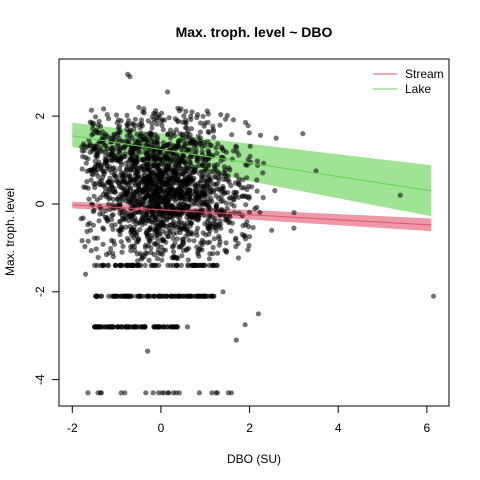 The height and width of the screenshot is (480, 480). Describe the element at coordinates (40, 291) in the screenshot. I see `y-tick-label: -2` at that location.